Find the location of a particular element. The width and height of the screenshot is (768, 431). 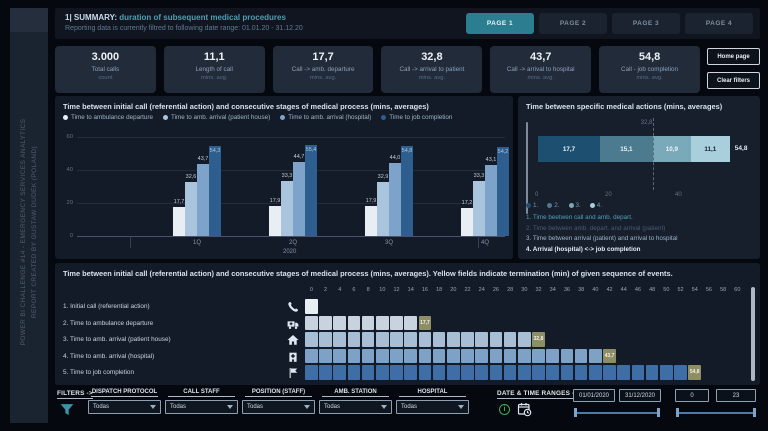

legend-item-4: Time to job completion is located at coordinates (416, 117).